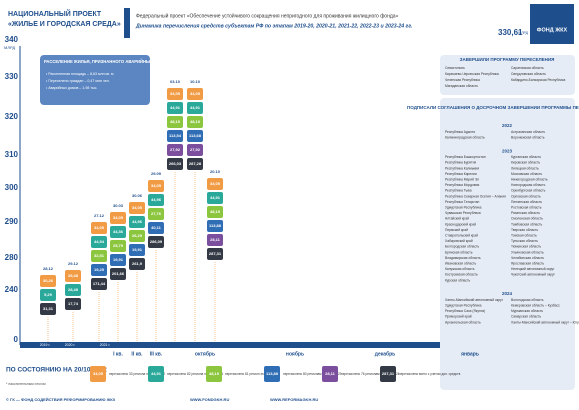  I want to click on agreements-region: Орловская область, so click(526, 196).